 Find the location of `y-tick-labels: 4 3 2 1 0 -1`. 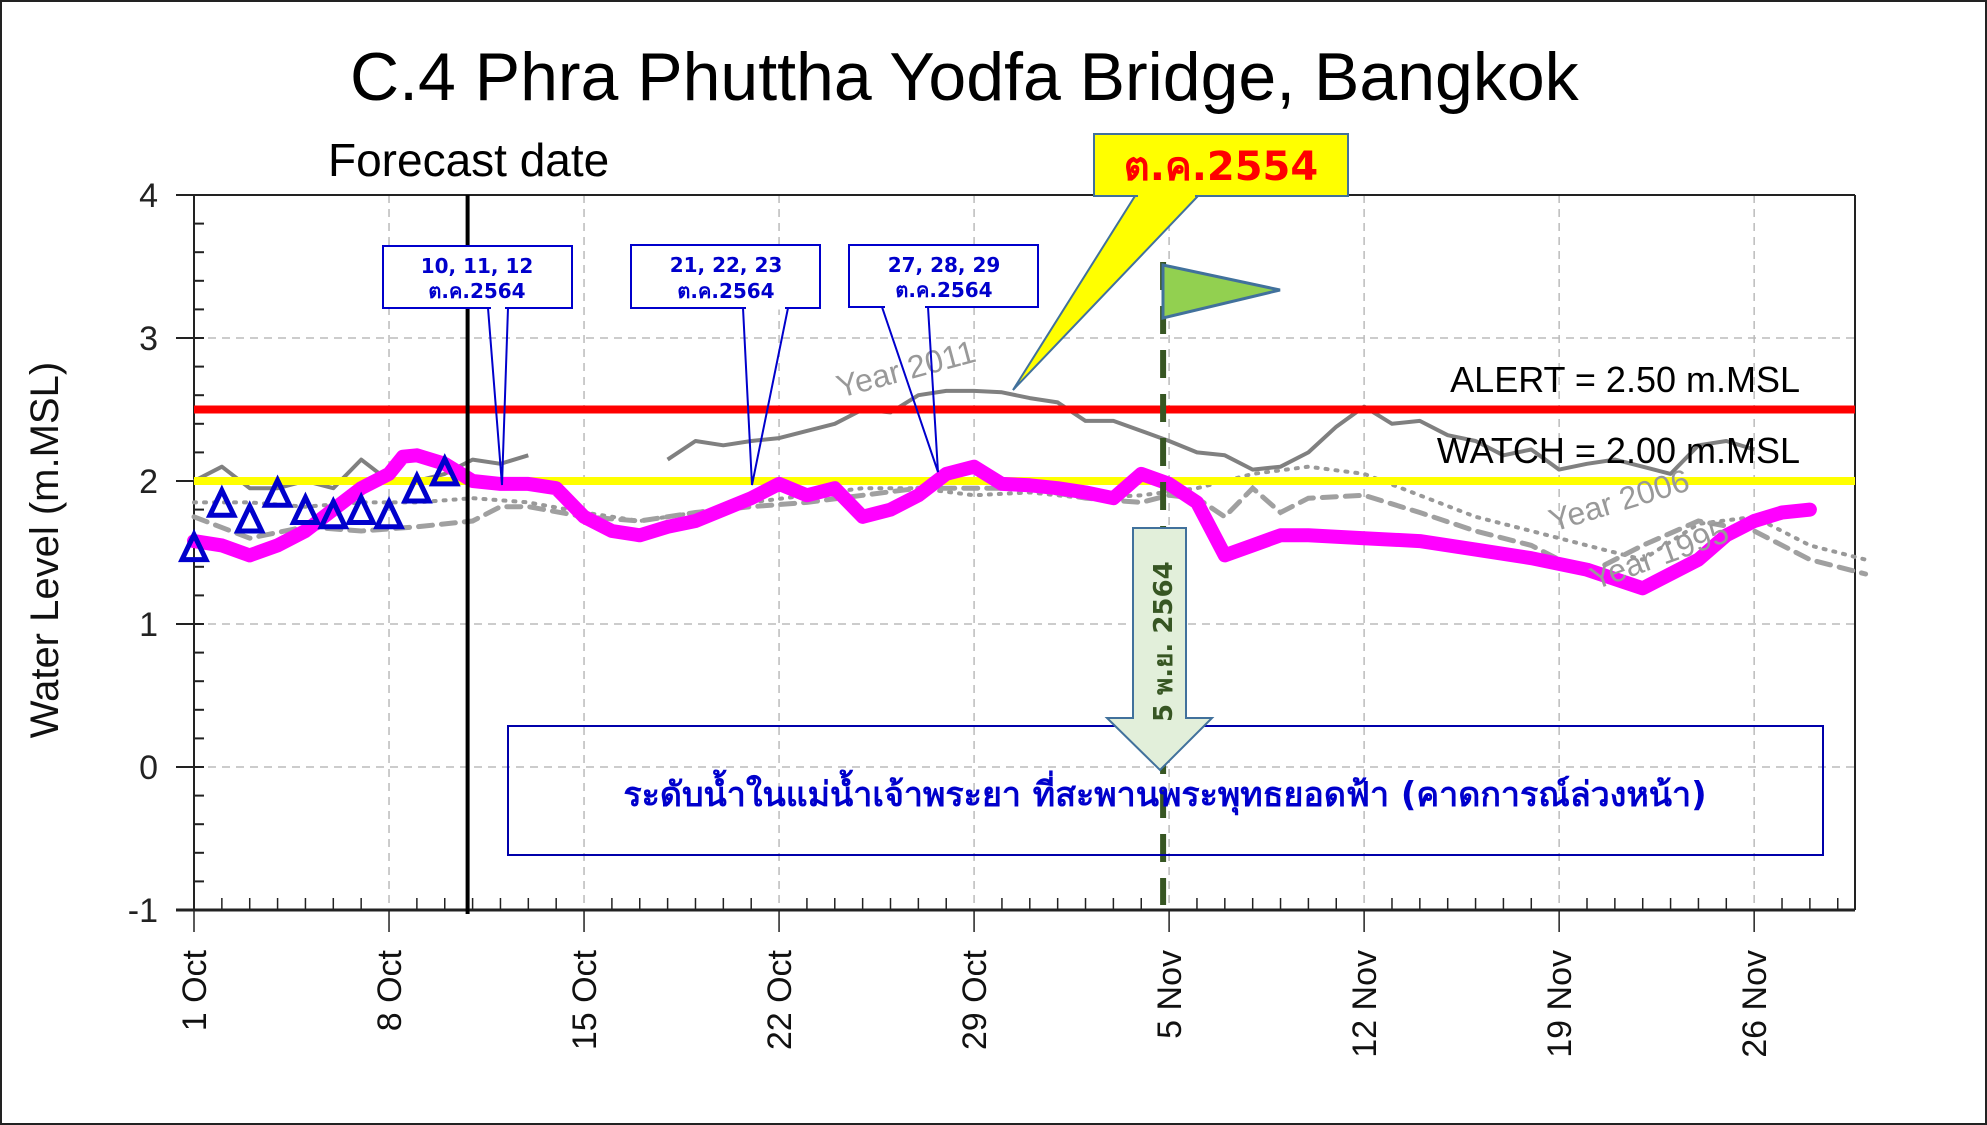

y-tick-labels: 4 3 2 1 0 -1 is located at coordinates (143, 553).